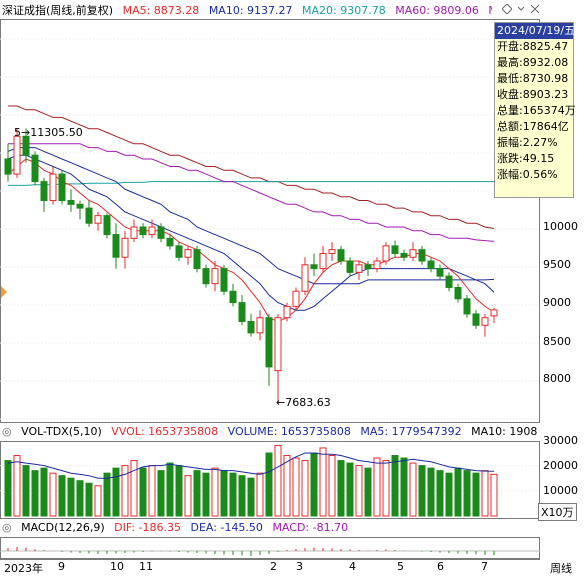  I want to click on macd-chart, so click(270, 548).